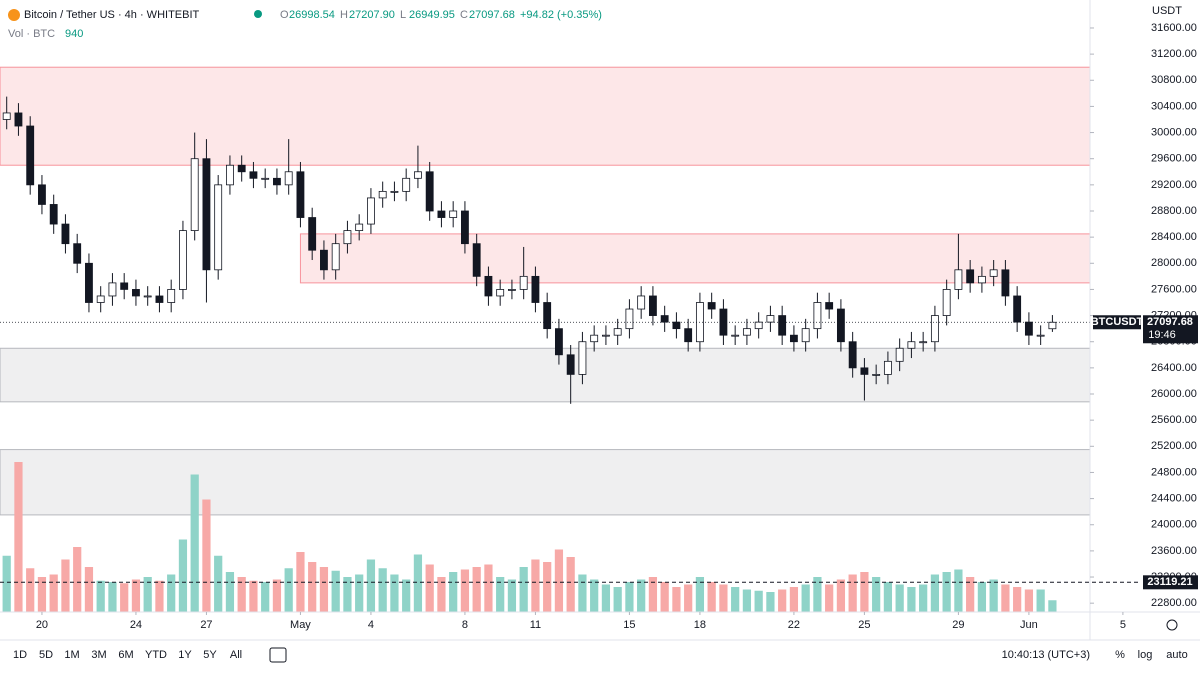 This screenshot has width=1200, height=680. I want to click on currency: USDT, so click(1167, 11).